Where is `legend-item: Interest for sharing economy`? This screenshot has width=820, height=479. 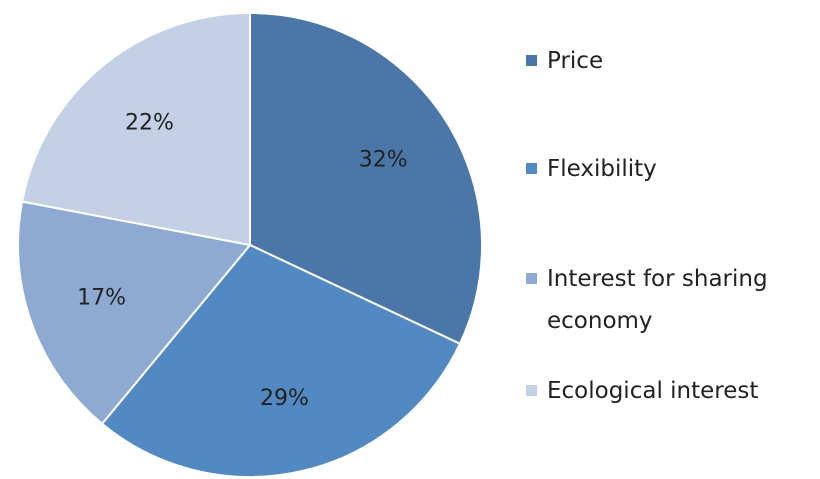
legend-item: Interest for sharing economy is located at coordinates (671, 300).